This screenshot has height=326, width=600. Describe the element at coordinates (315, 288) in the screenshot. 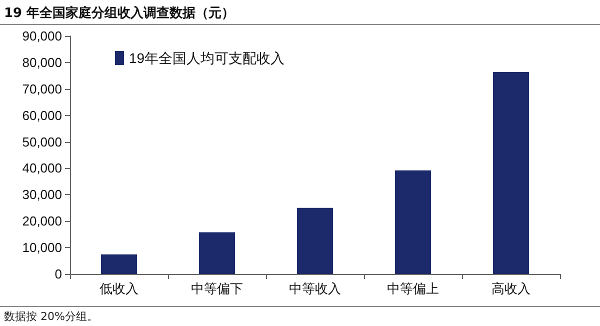

I see `x-tick-label: 中等收入` at that location.